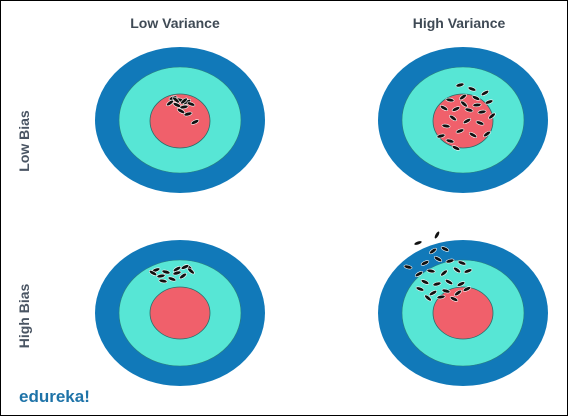 The width and height of the screenshot is (568, 416). Describe the element at coordinates (54, 396) in the screenshot. I see `edureka-logo: edureka!` at that location.